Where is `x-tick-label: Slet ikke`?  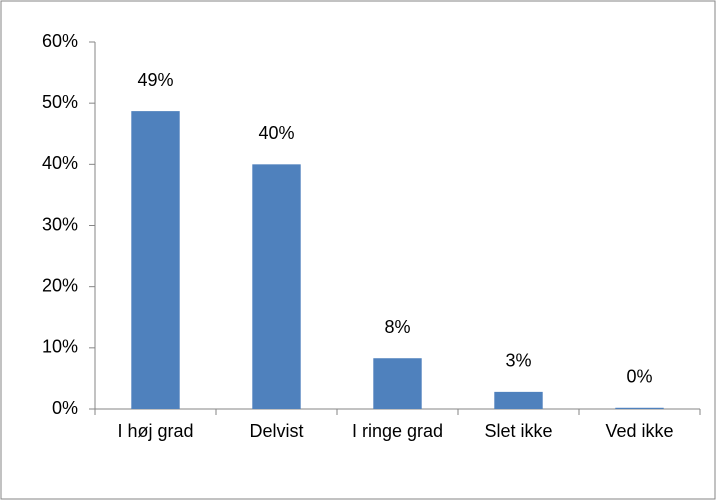
x-tick-label: Slet ikke is located at coordinates (518, 431).